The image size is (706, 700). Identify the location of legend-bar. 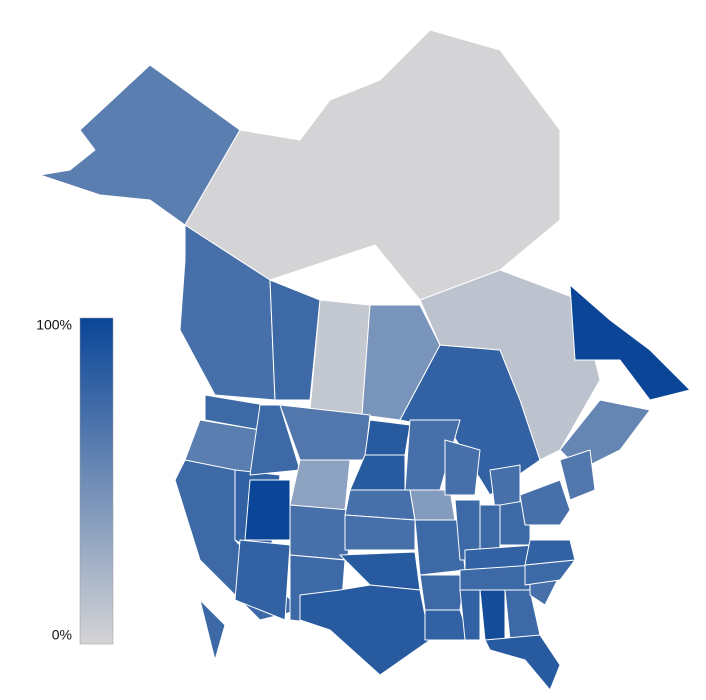
(96, 481).